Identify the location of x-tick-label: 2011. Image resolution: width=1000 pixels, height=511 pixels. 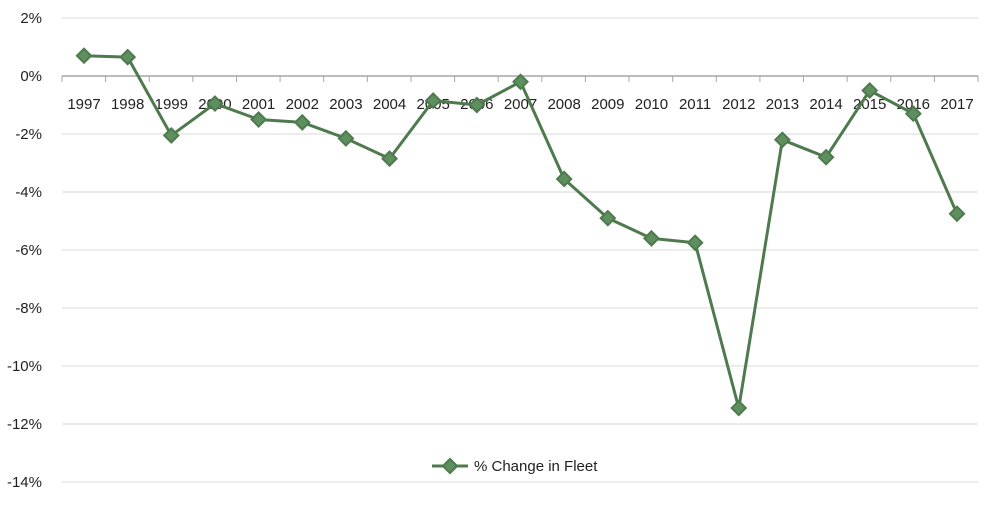
(695, 104).